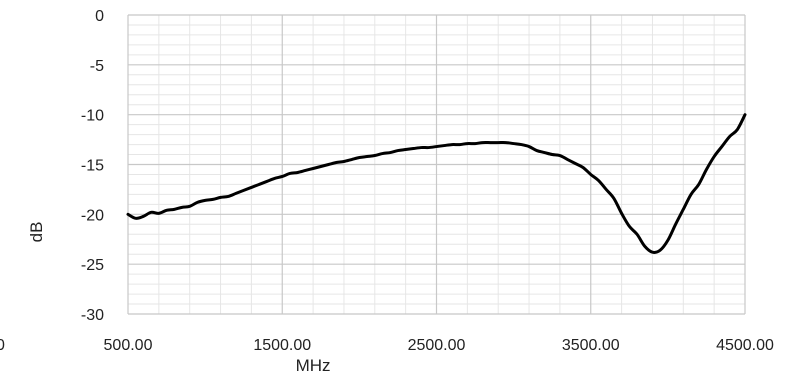 This screenshot has height=378, width=801. What do you see at coordinates (745, 345) in the screenshot?
I see `x-tick-label: 4500.00` at bounding box center [745, 345].